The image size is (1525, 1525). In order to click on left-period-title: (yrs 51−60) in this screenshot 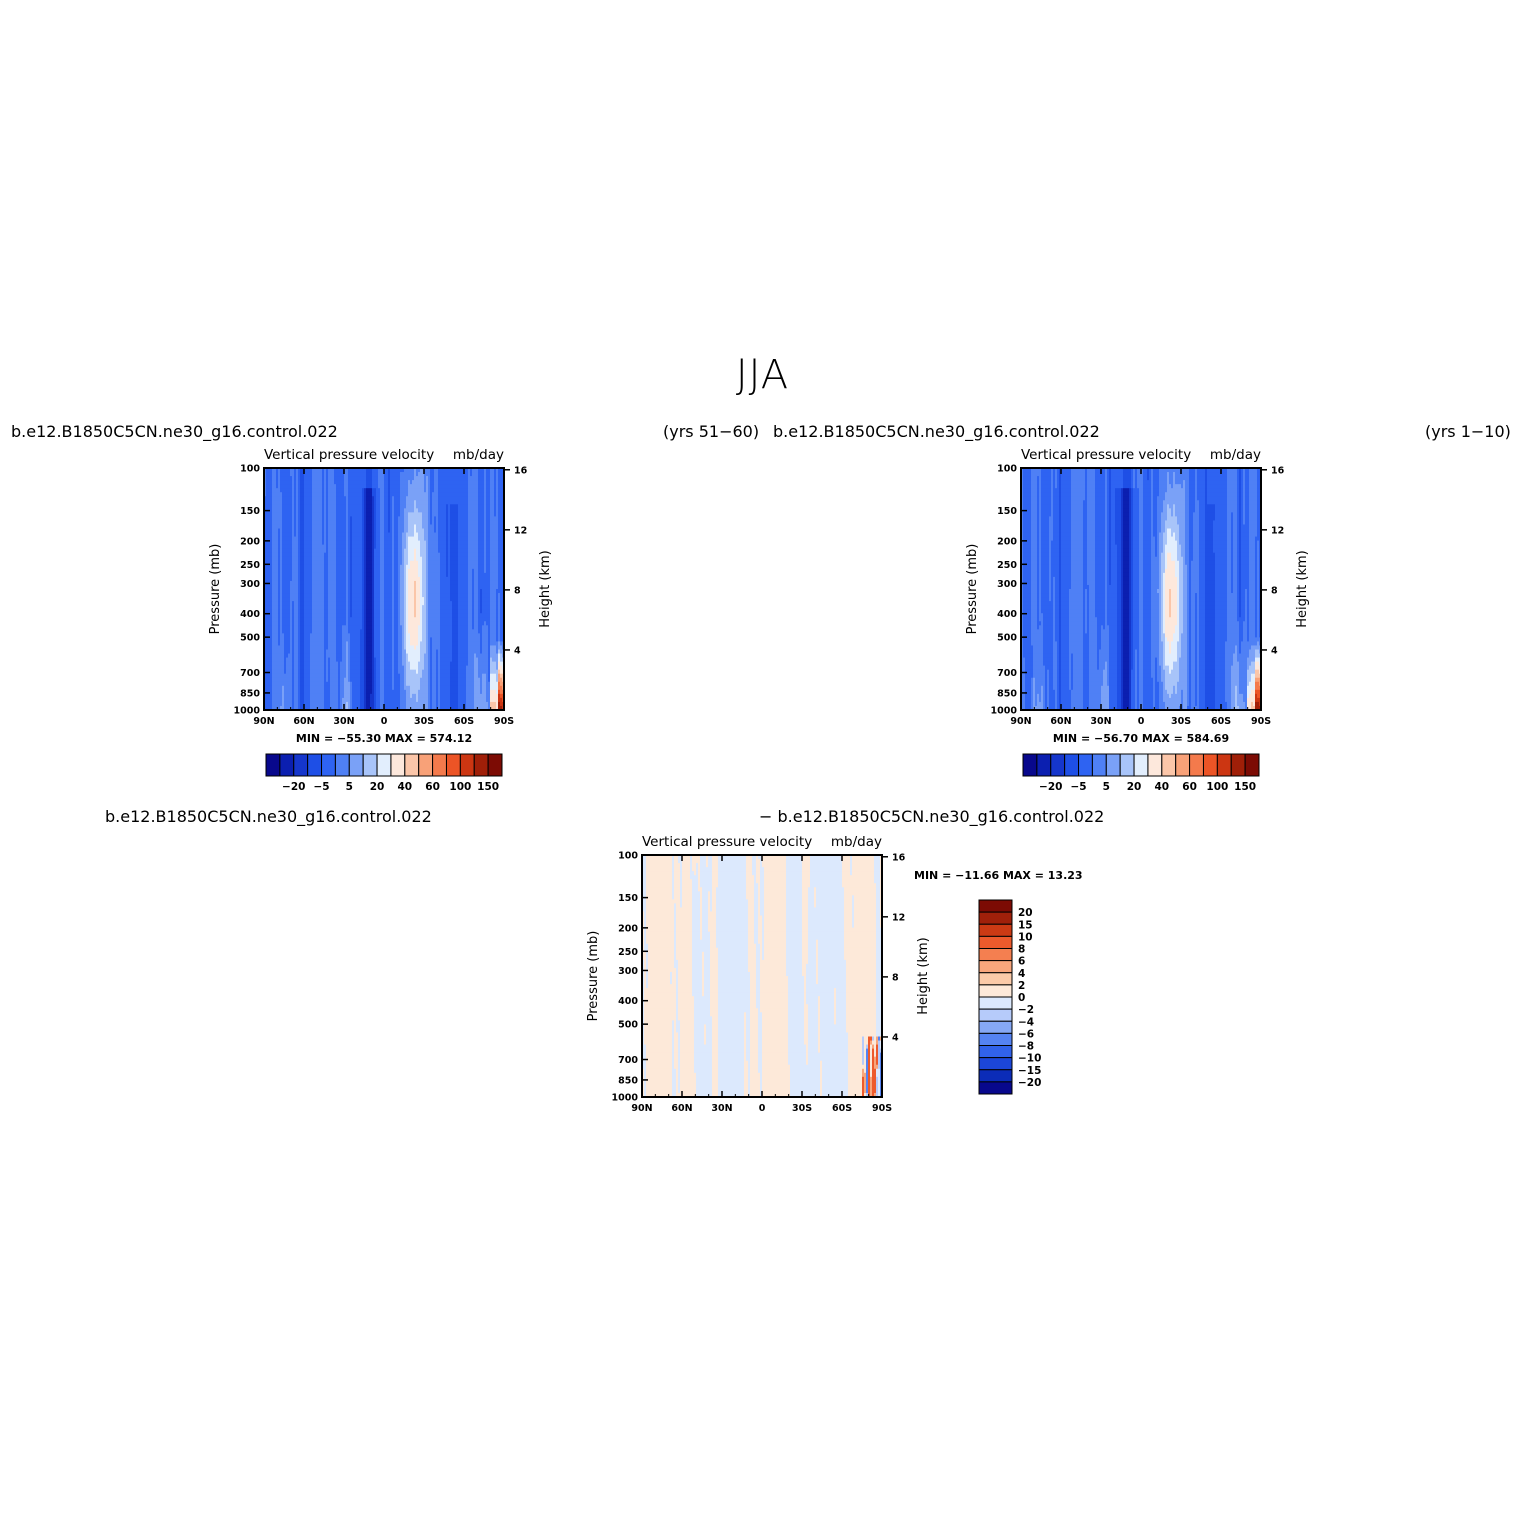, I will do `click(711, 431)`.